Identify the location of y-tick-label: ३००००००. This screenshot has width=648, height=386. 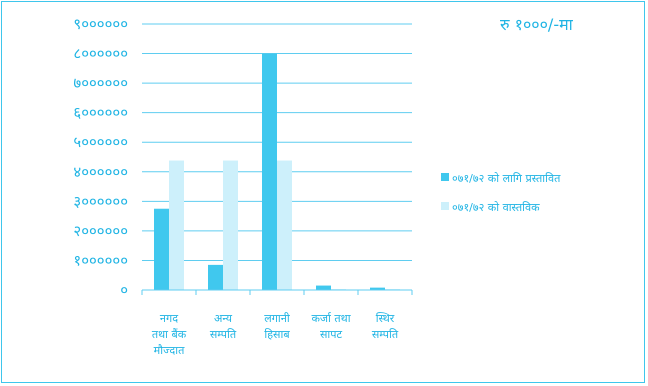
(100, 201).